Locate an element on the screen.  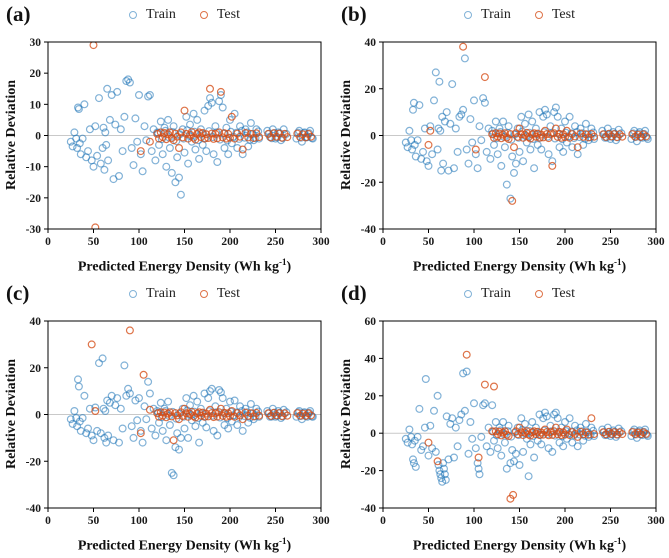
svg-text: -10 is located at coordinates (34, 168).